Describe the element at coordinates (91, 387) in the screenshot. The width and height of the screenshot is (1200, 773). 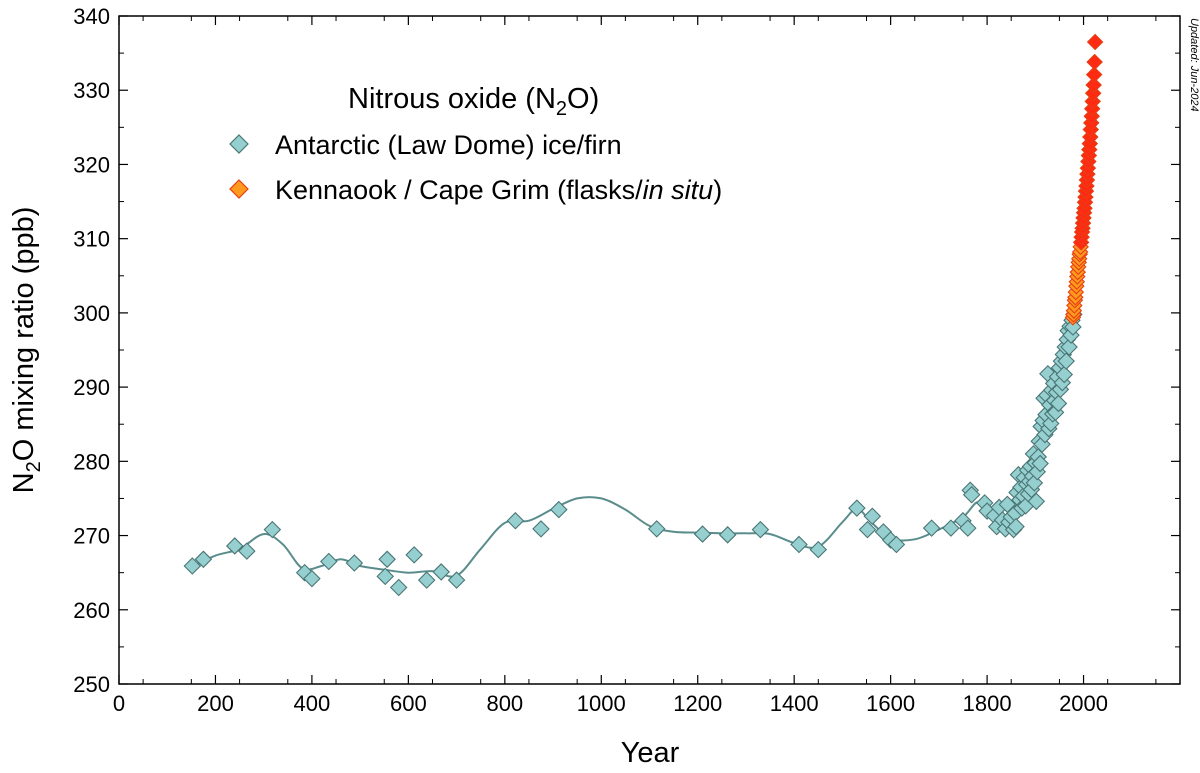
I see `y-tick-label: 290` at that location.